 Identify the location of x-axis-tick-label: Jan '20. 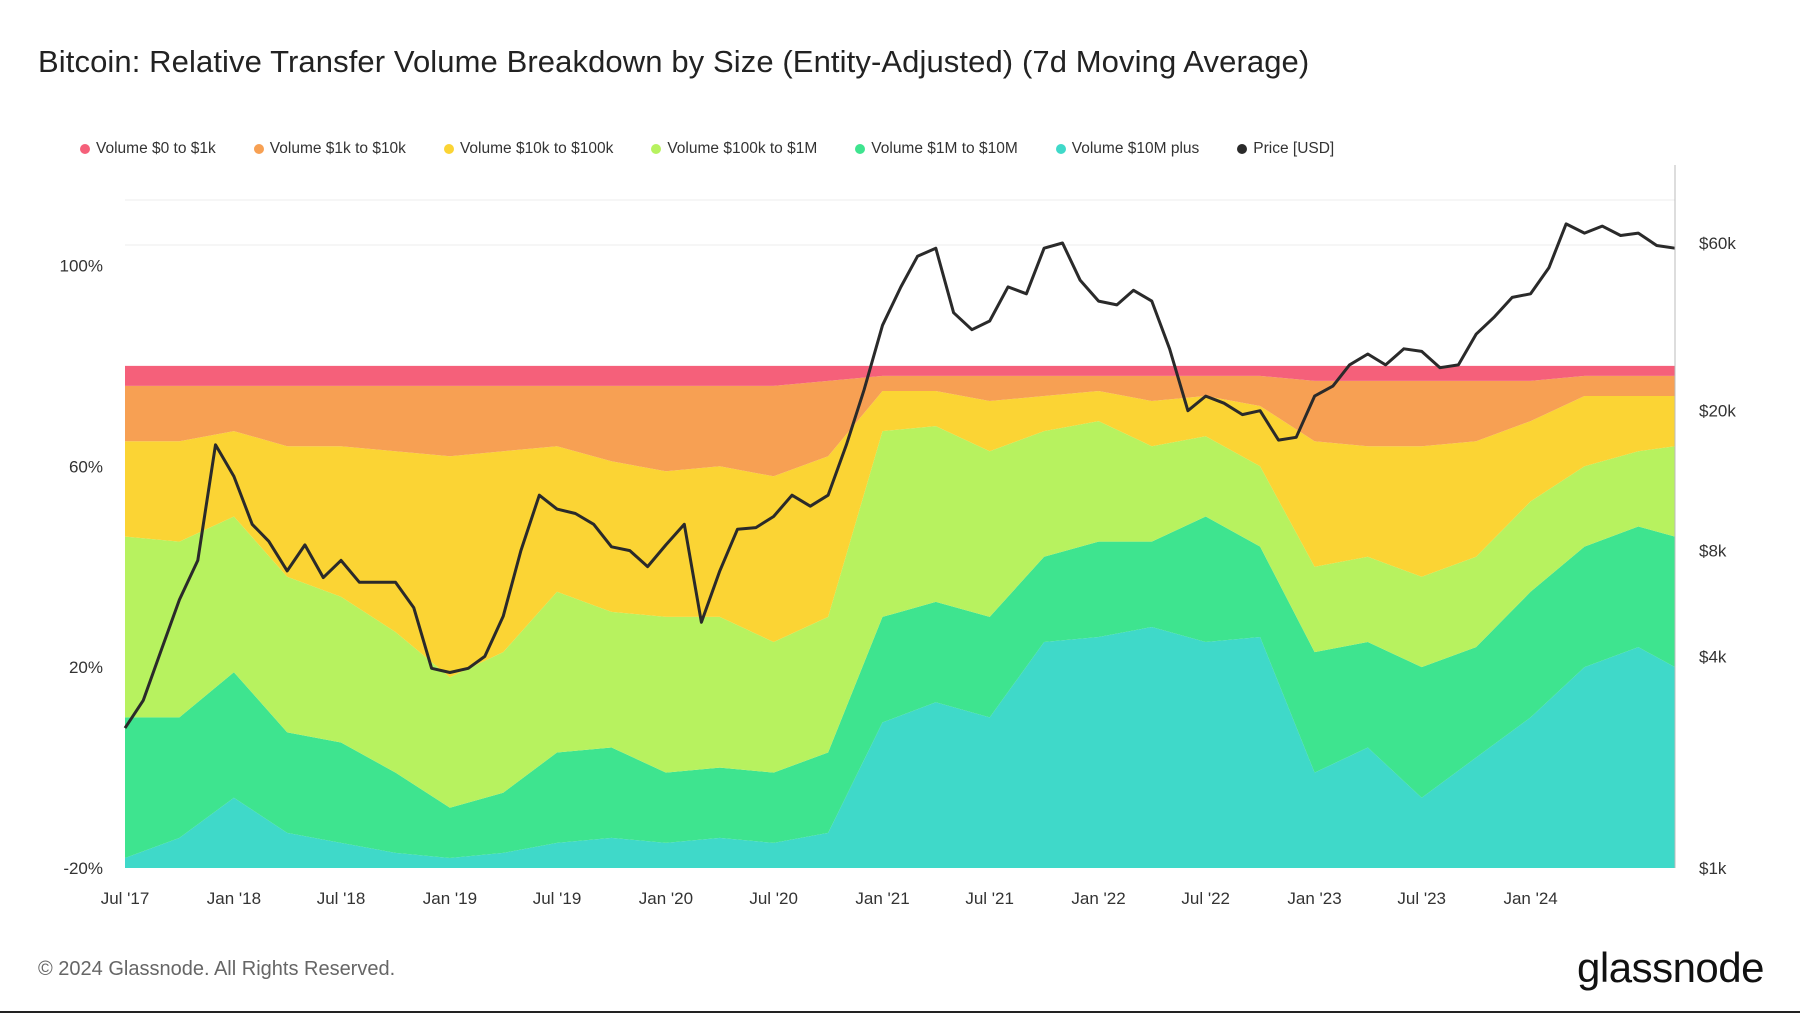
(666, 898).